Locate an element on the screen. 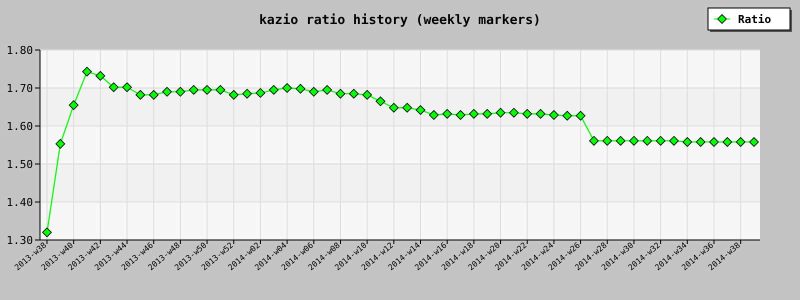 The width and height of the screenshot is (800, 300). y-tick-label: 1.50 is located at coordinates (19, 164).